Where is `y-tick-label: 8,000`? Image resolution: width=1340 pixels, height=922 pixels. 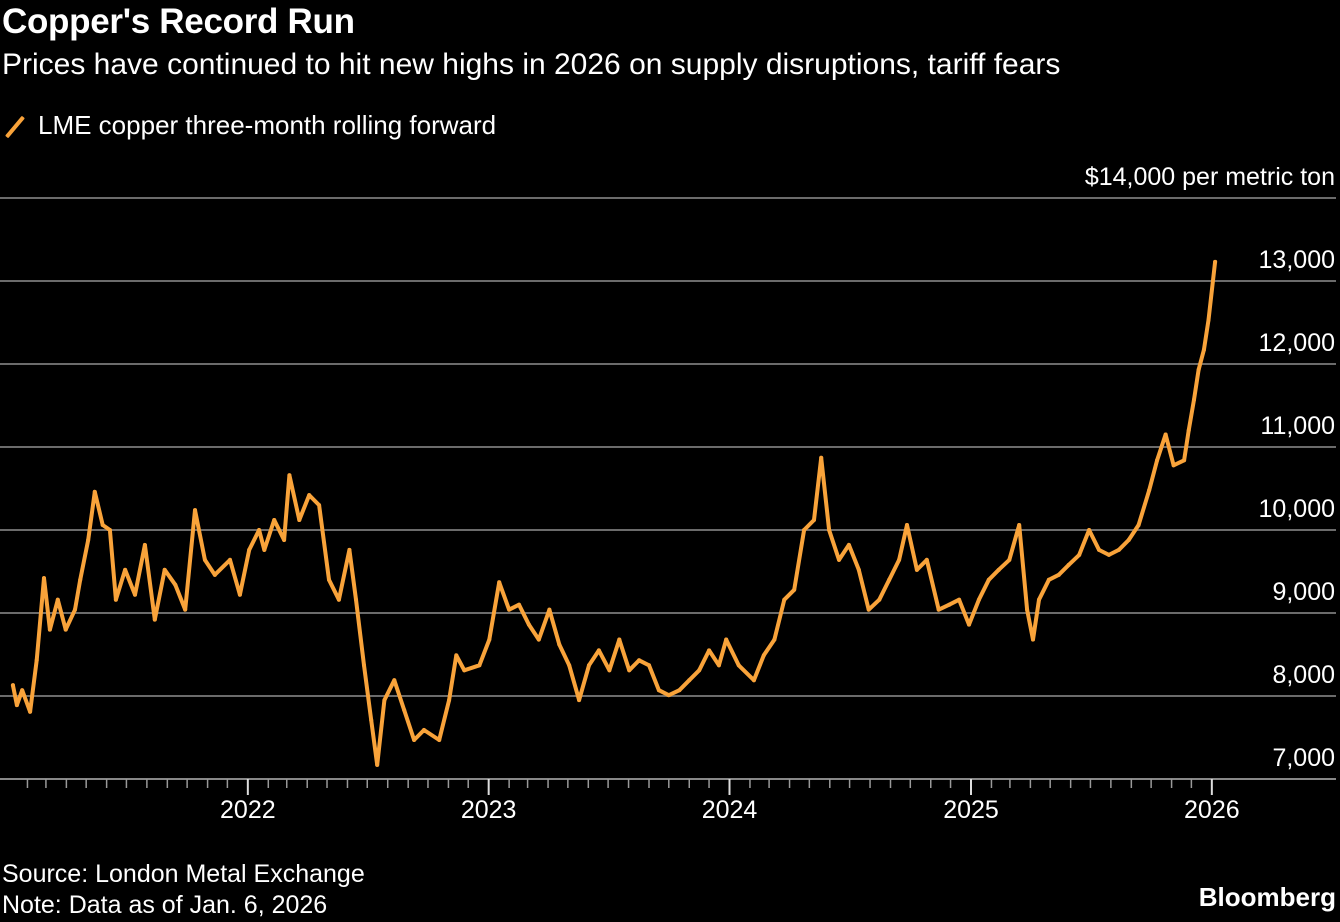 y-tick-label: 8,000 is located at coordinates (1303, 675).